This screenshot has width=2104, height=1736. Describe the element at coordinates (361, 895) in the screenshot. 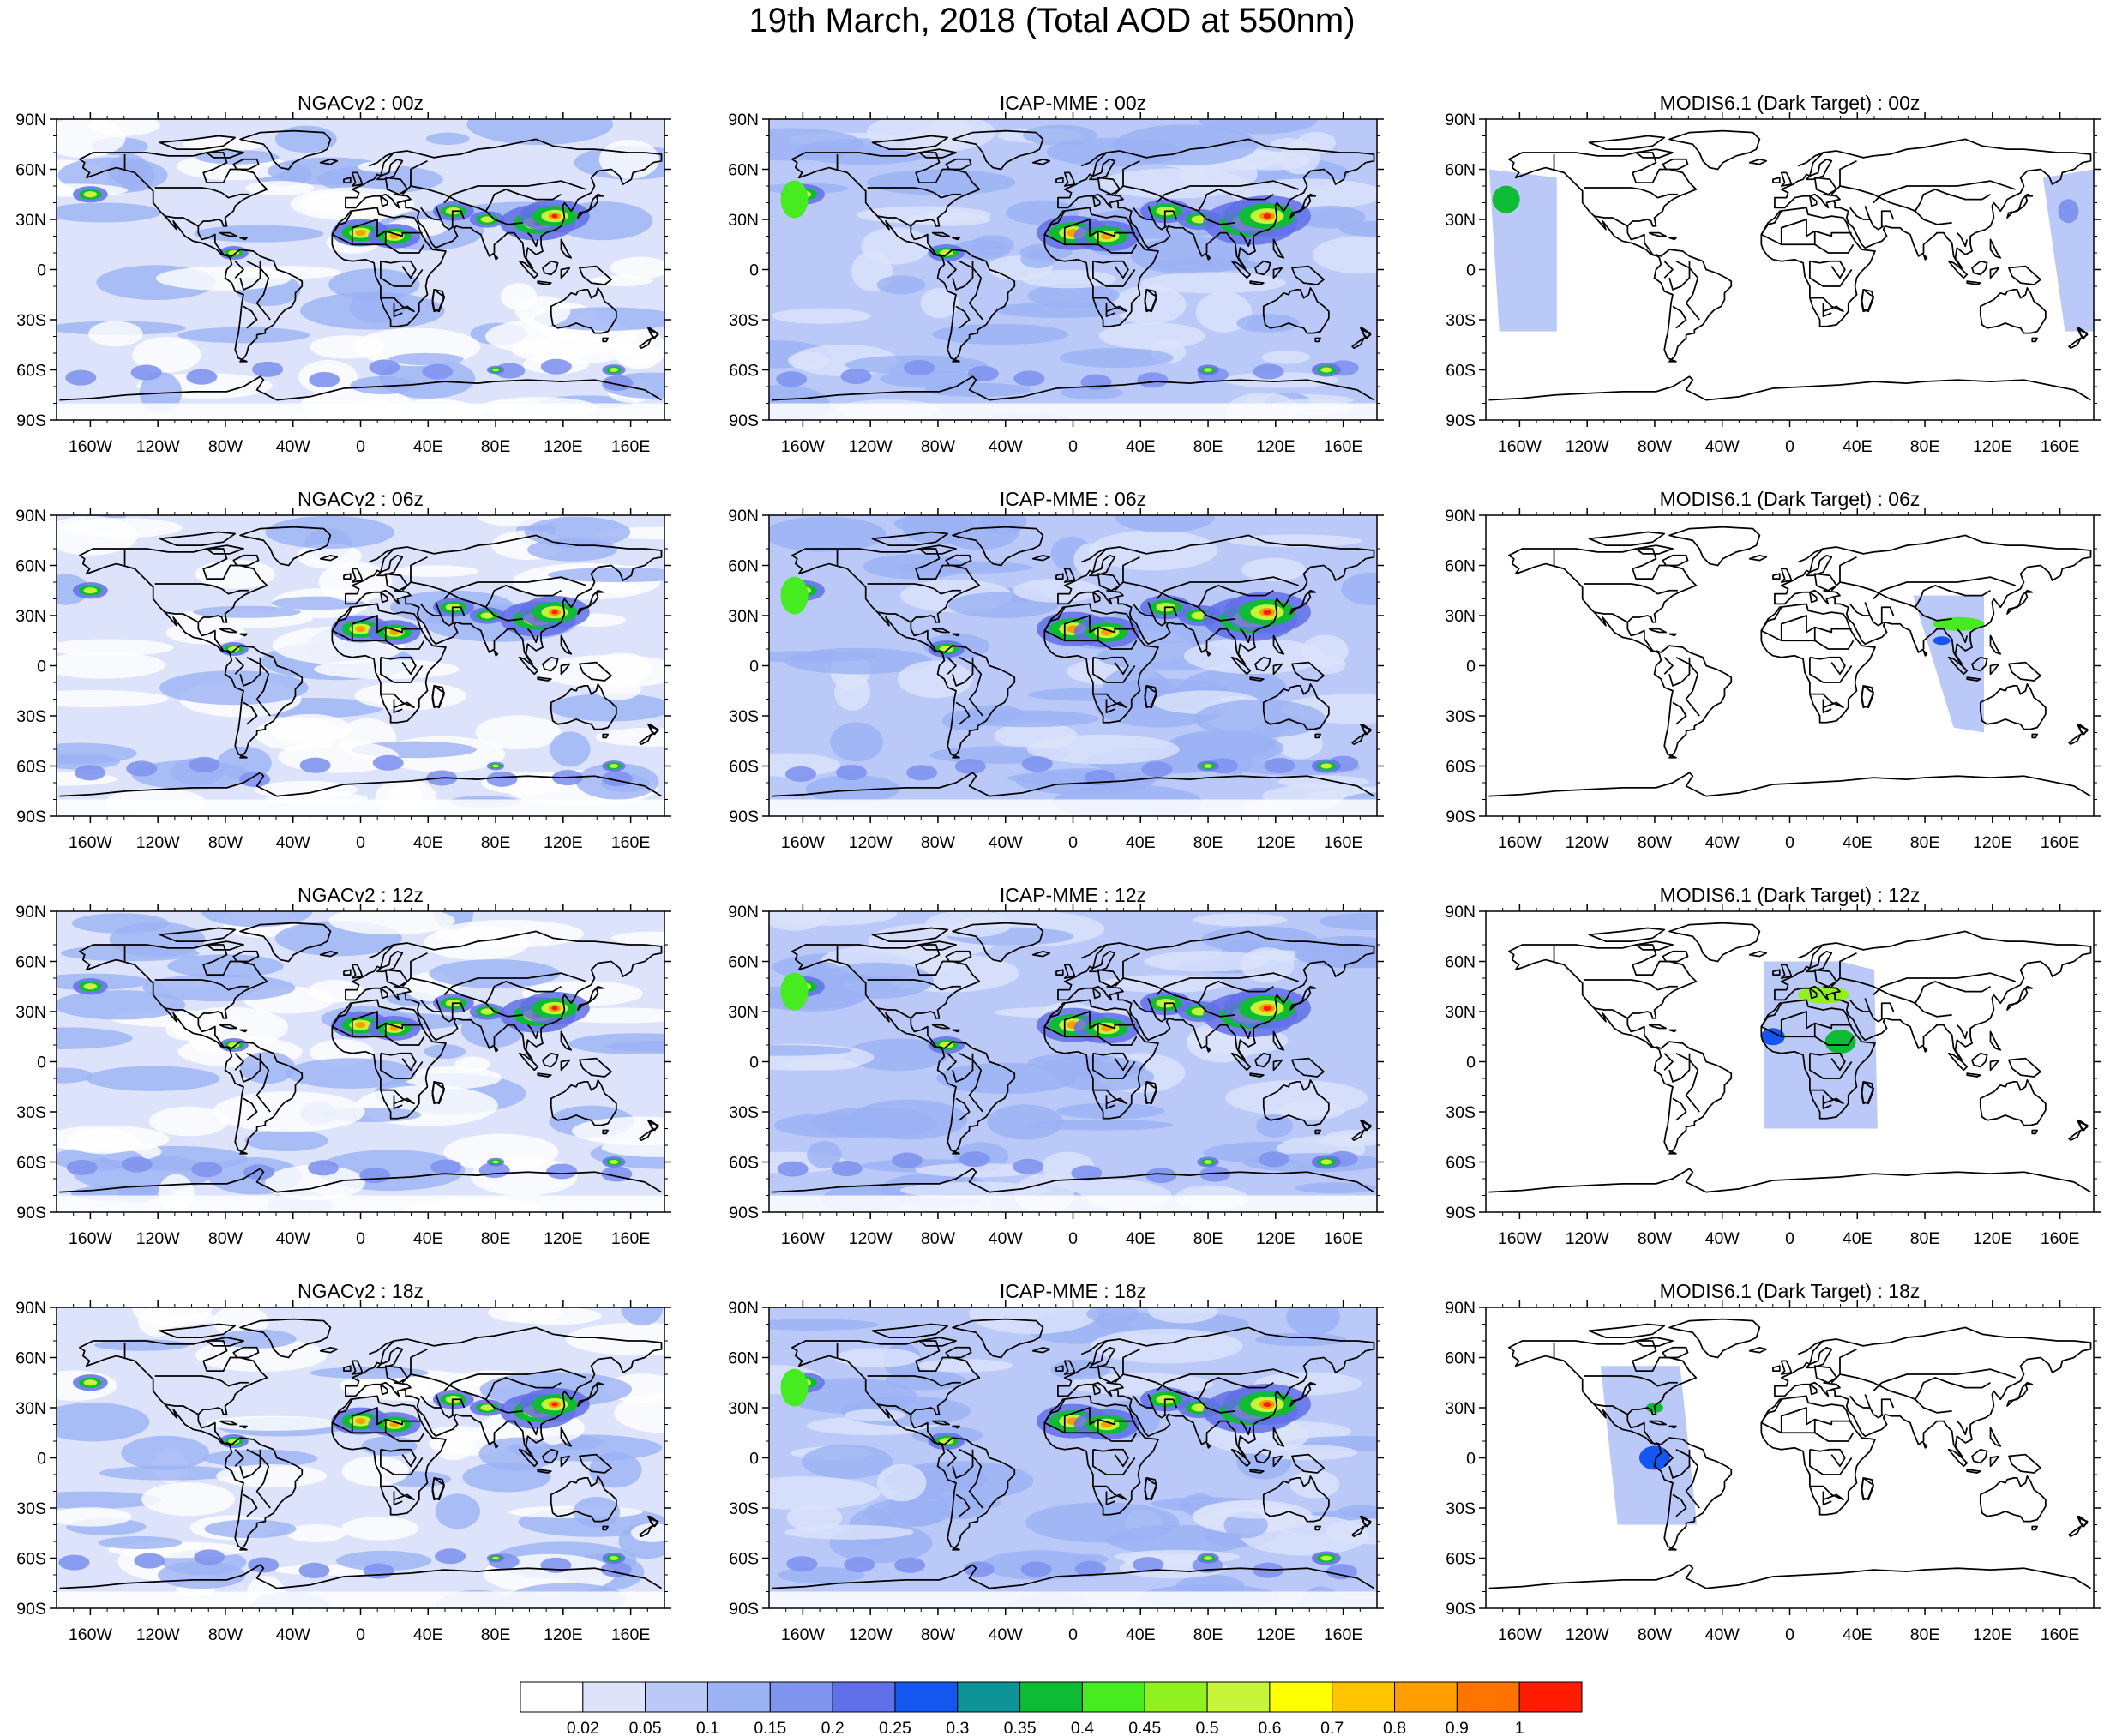

I see `panel-title: NGACv2 : 12z` at that location.